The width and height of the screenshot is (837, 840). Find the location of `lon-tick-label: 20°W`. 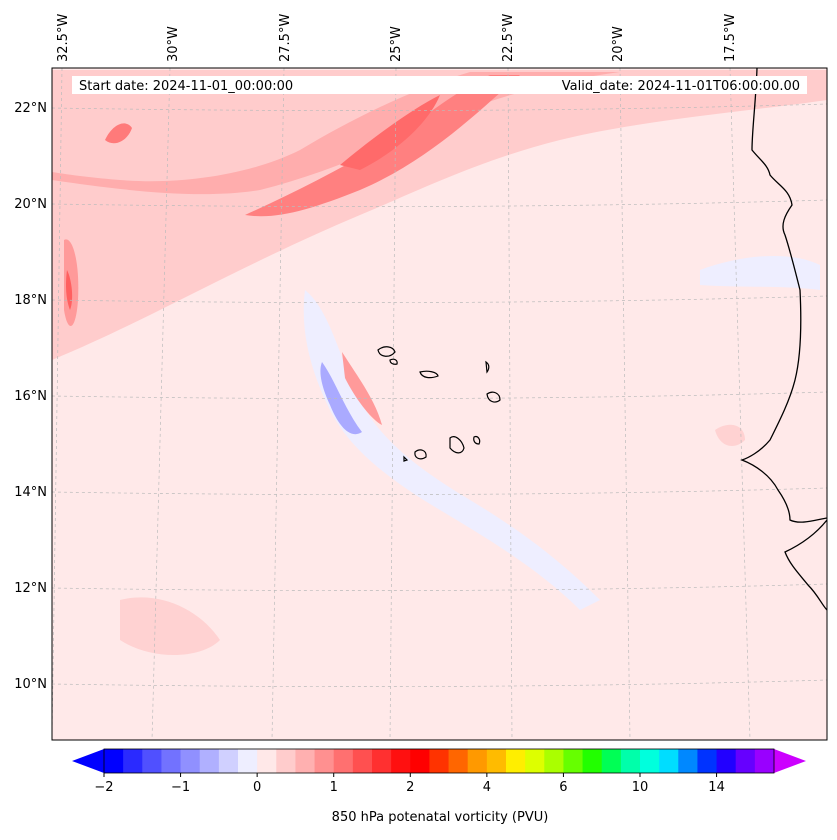

lon-tick-label: 20°W is located at coordinates (618, 44).